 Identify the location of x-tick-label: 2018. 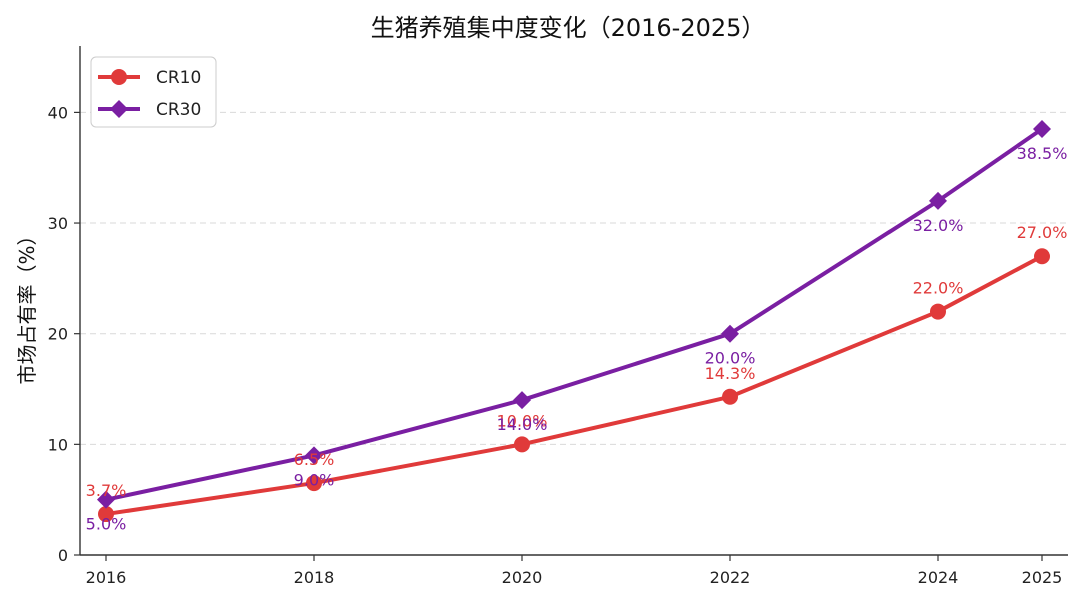
(314, 577).